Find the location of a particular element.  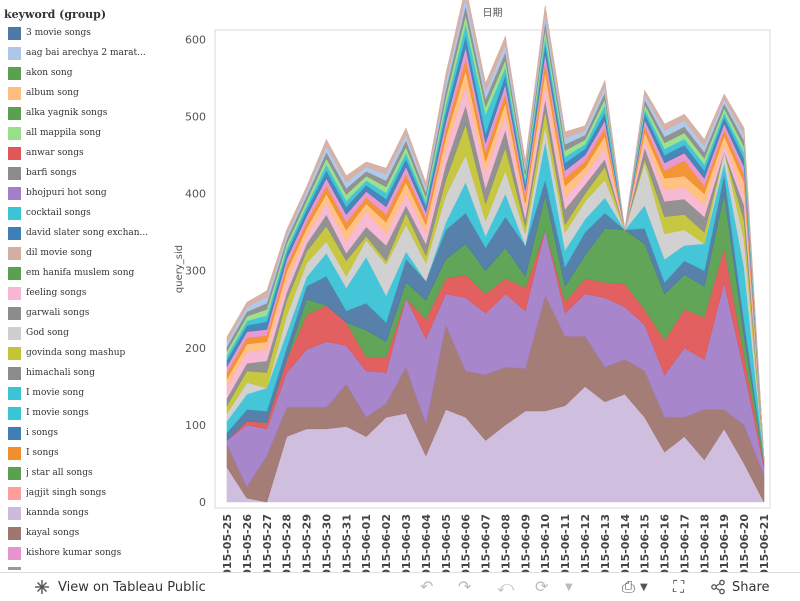

legend-item: alka yagnik songs is located at coordinates (76, 116).